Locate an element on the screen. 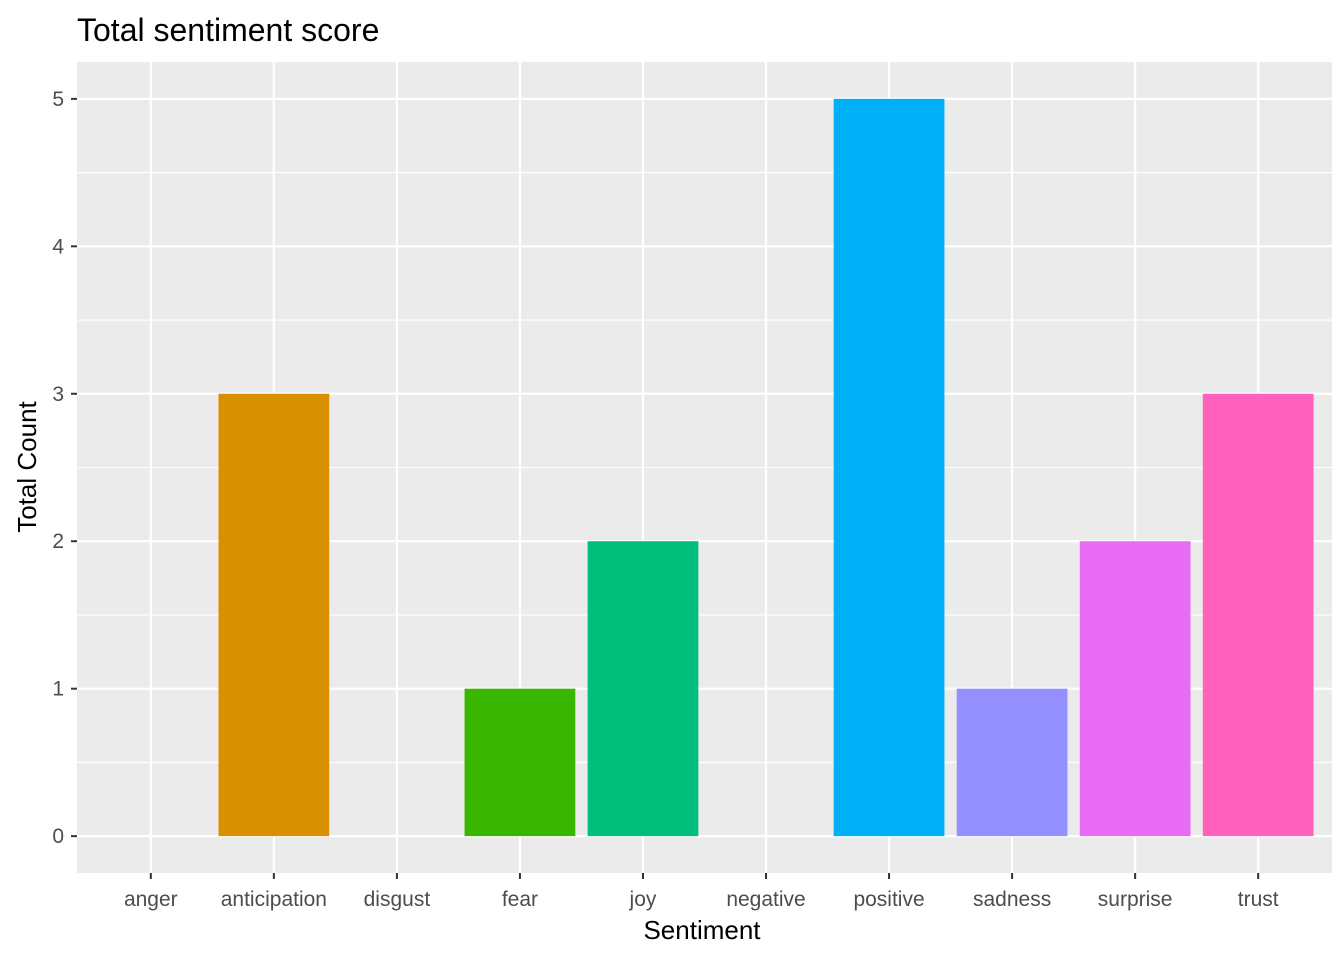  bar-positive is located at coordinates (889, 467).